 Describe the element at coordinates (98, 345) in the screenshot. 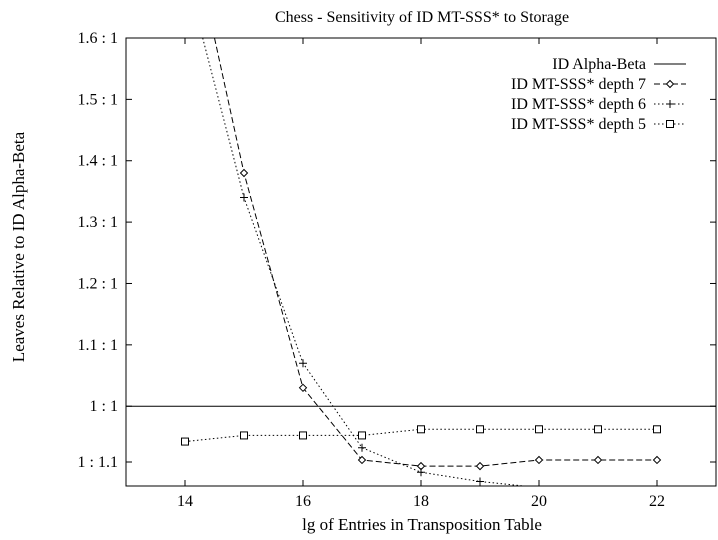

I see `y-tick-label: 1.1 : 1` at that location.